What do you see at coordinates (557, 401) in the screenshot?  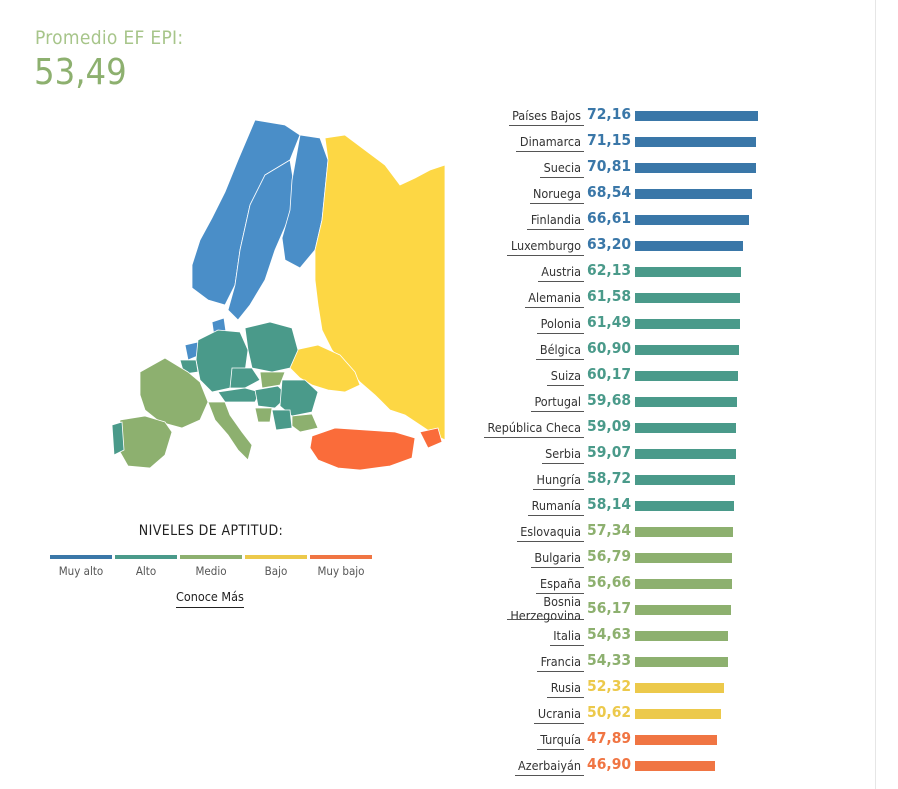 I see `country-label: Portugal` at bounding box center [557, 401].